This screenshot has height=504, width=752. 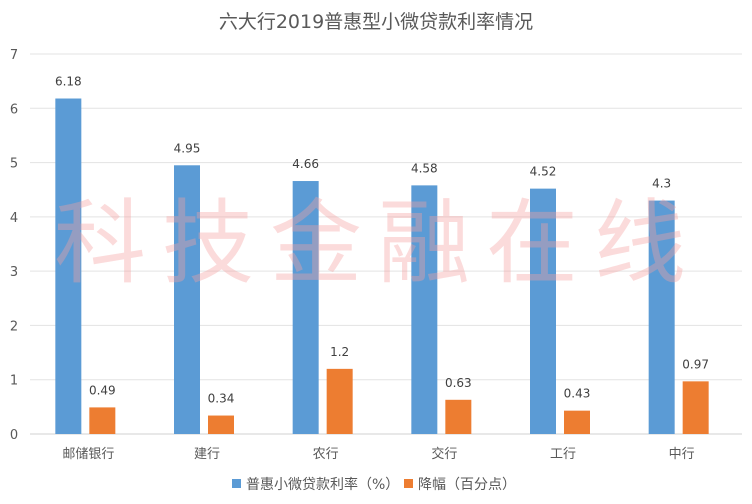 I want to click on chart-title: 六大行2019普惠型小微贷款利率情况, so click(x=376, y=22).